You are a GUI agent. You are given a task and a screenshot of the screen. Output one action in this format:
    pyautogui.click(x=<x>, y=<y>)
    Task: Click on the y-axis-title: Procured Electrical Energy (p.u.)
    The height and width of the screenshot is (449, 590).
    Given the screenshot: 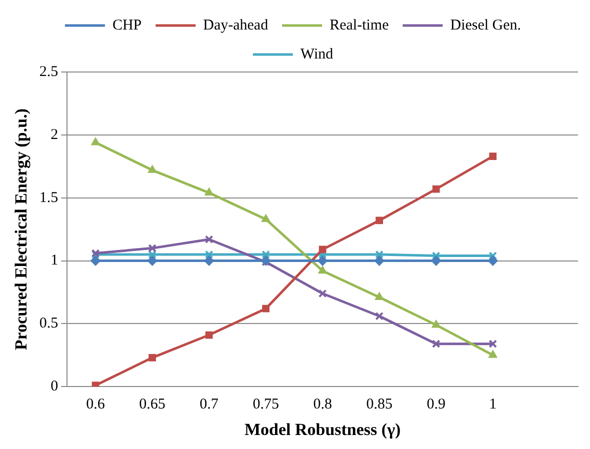 What is the action you would take?
    pyautogui.click(x=21, y=229)
    